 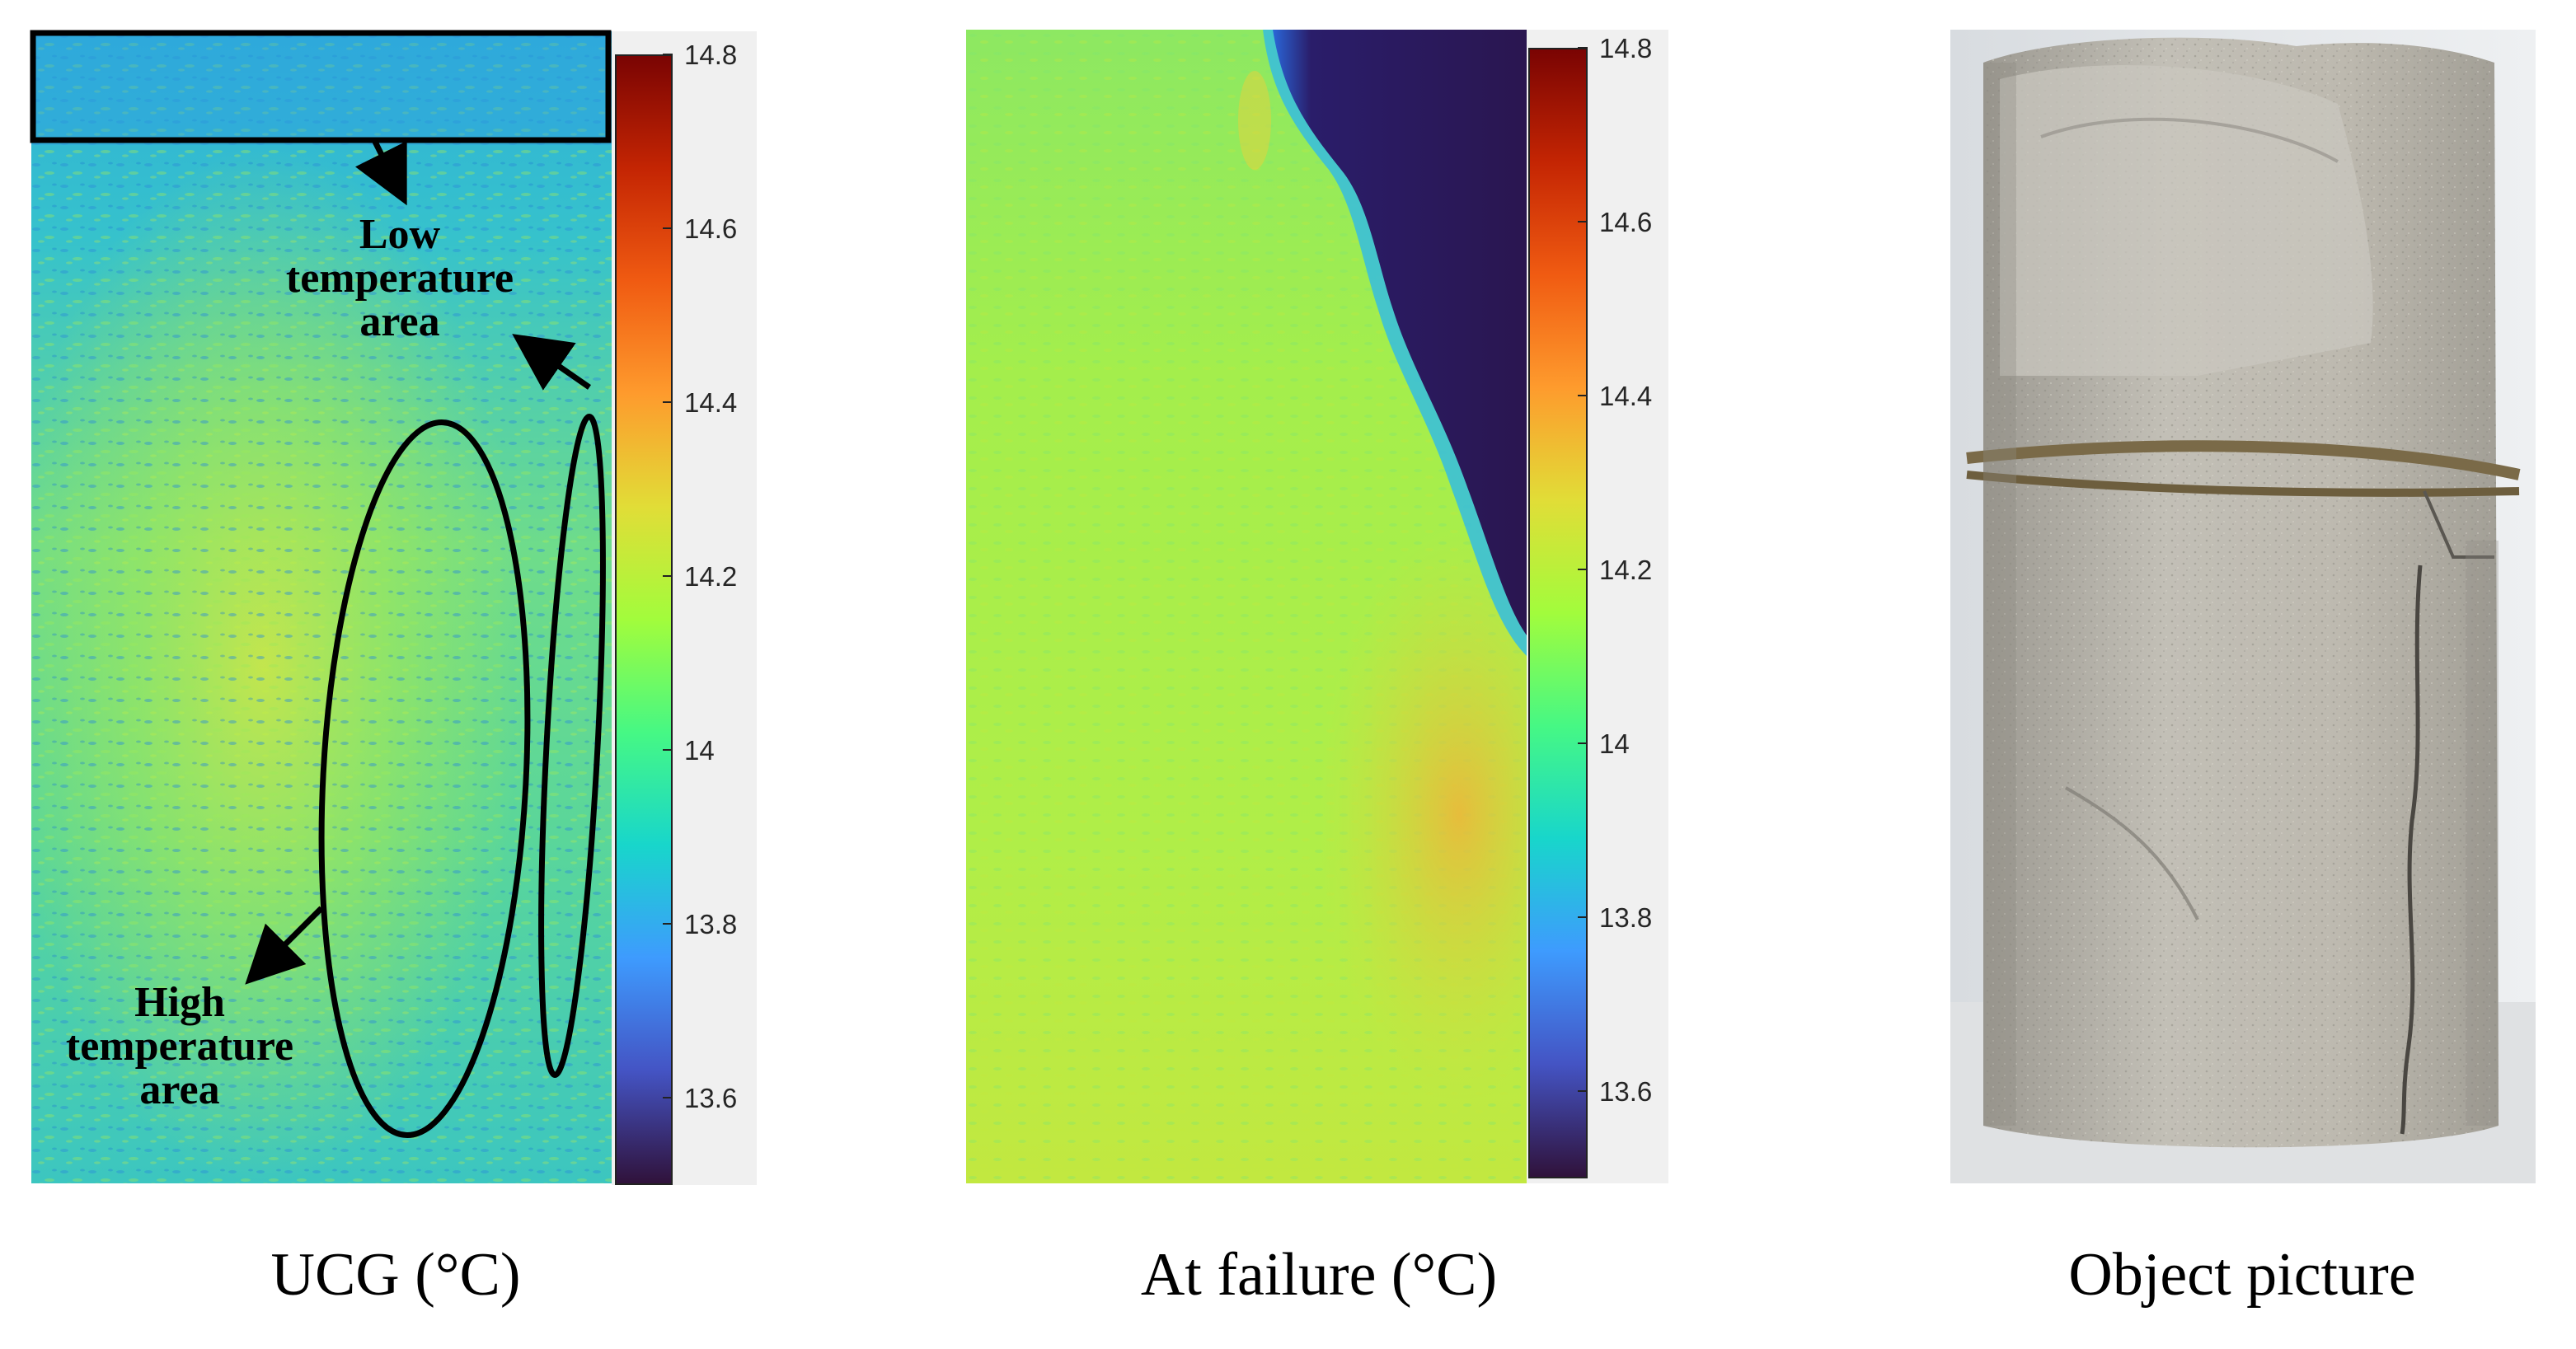 I want to click on low-temp-arrow, so click(x=381, y=173).